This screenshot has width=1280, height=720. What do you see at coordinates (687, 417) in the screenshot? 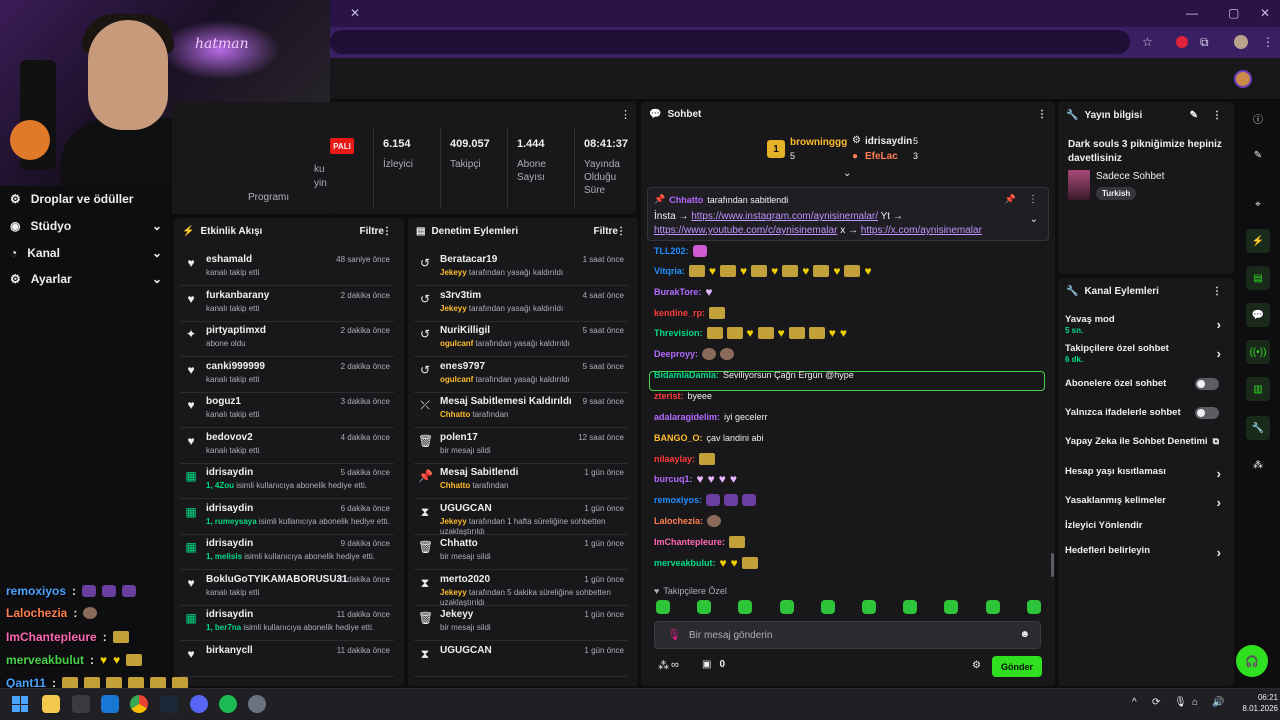
I see `chat-username: adalaragidelim:` at bounding box center [687, 417].